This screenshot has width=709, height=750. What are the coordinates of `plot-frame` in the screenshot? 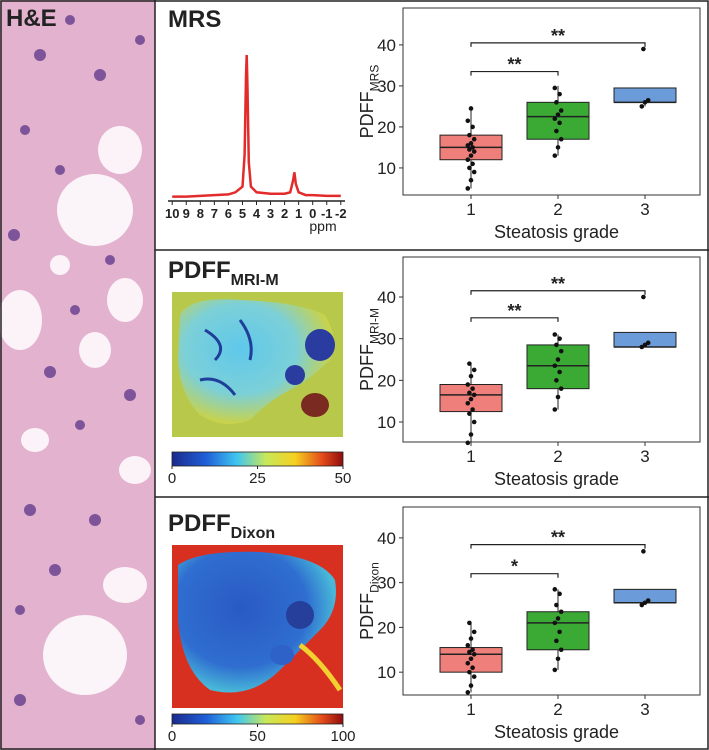 It's located at (551, 101).